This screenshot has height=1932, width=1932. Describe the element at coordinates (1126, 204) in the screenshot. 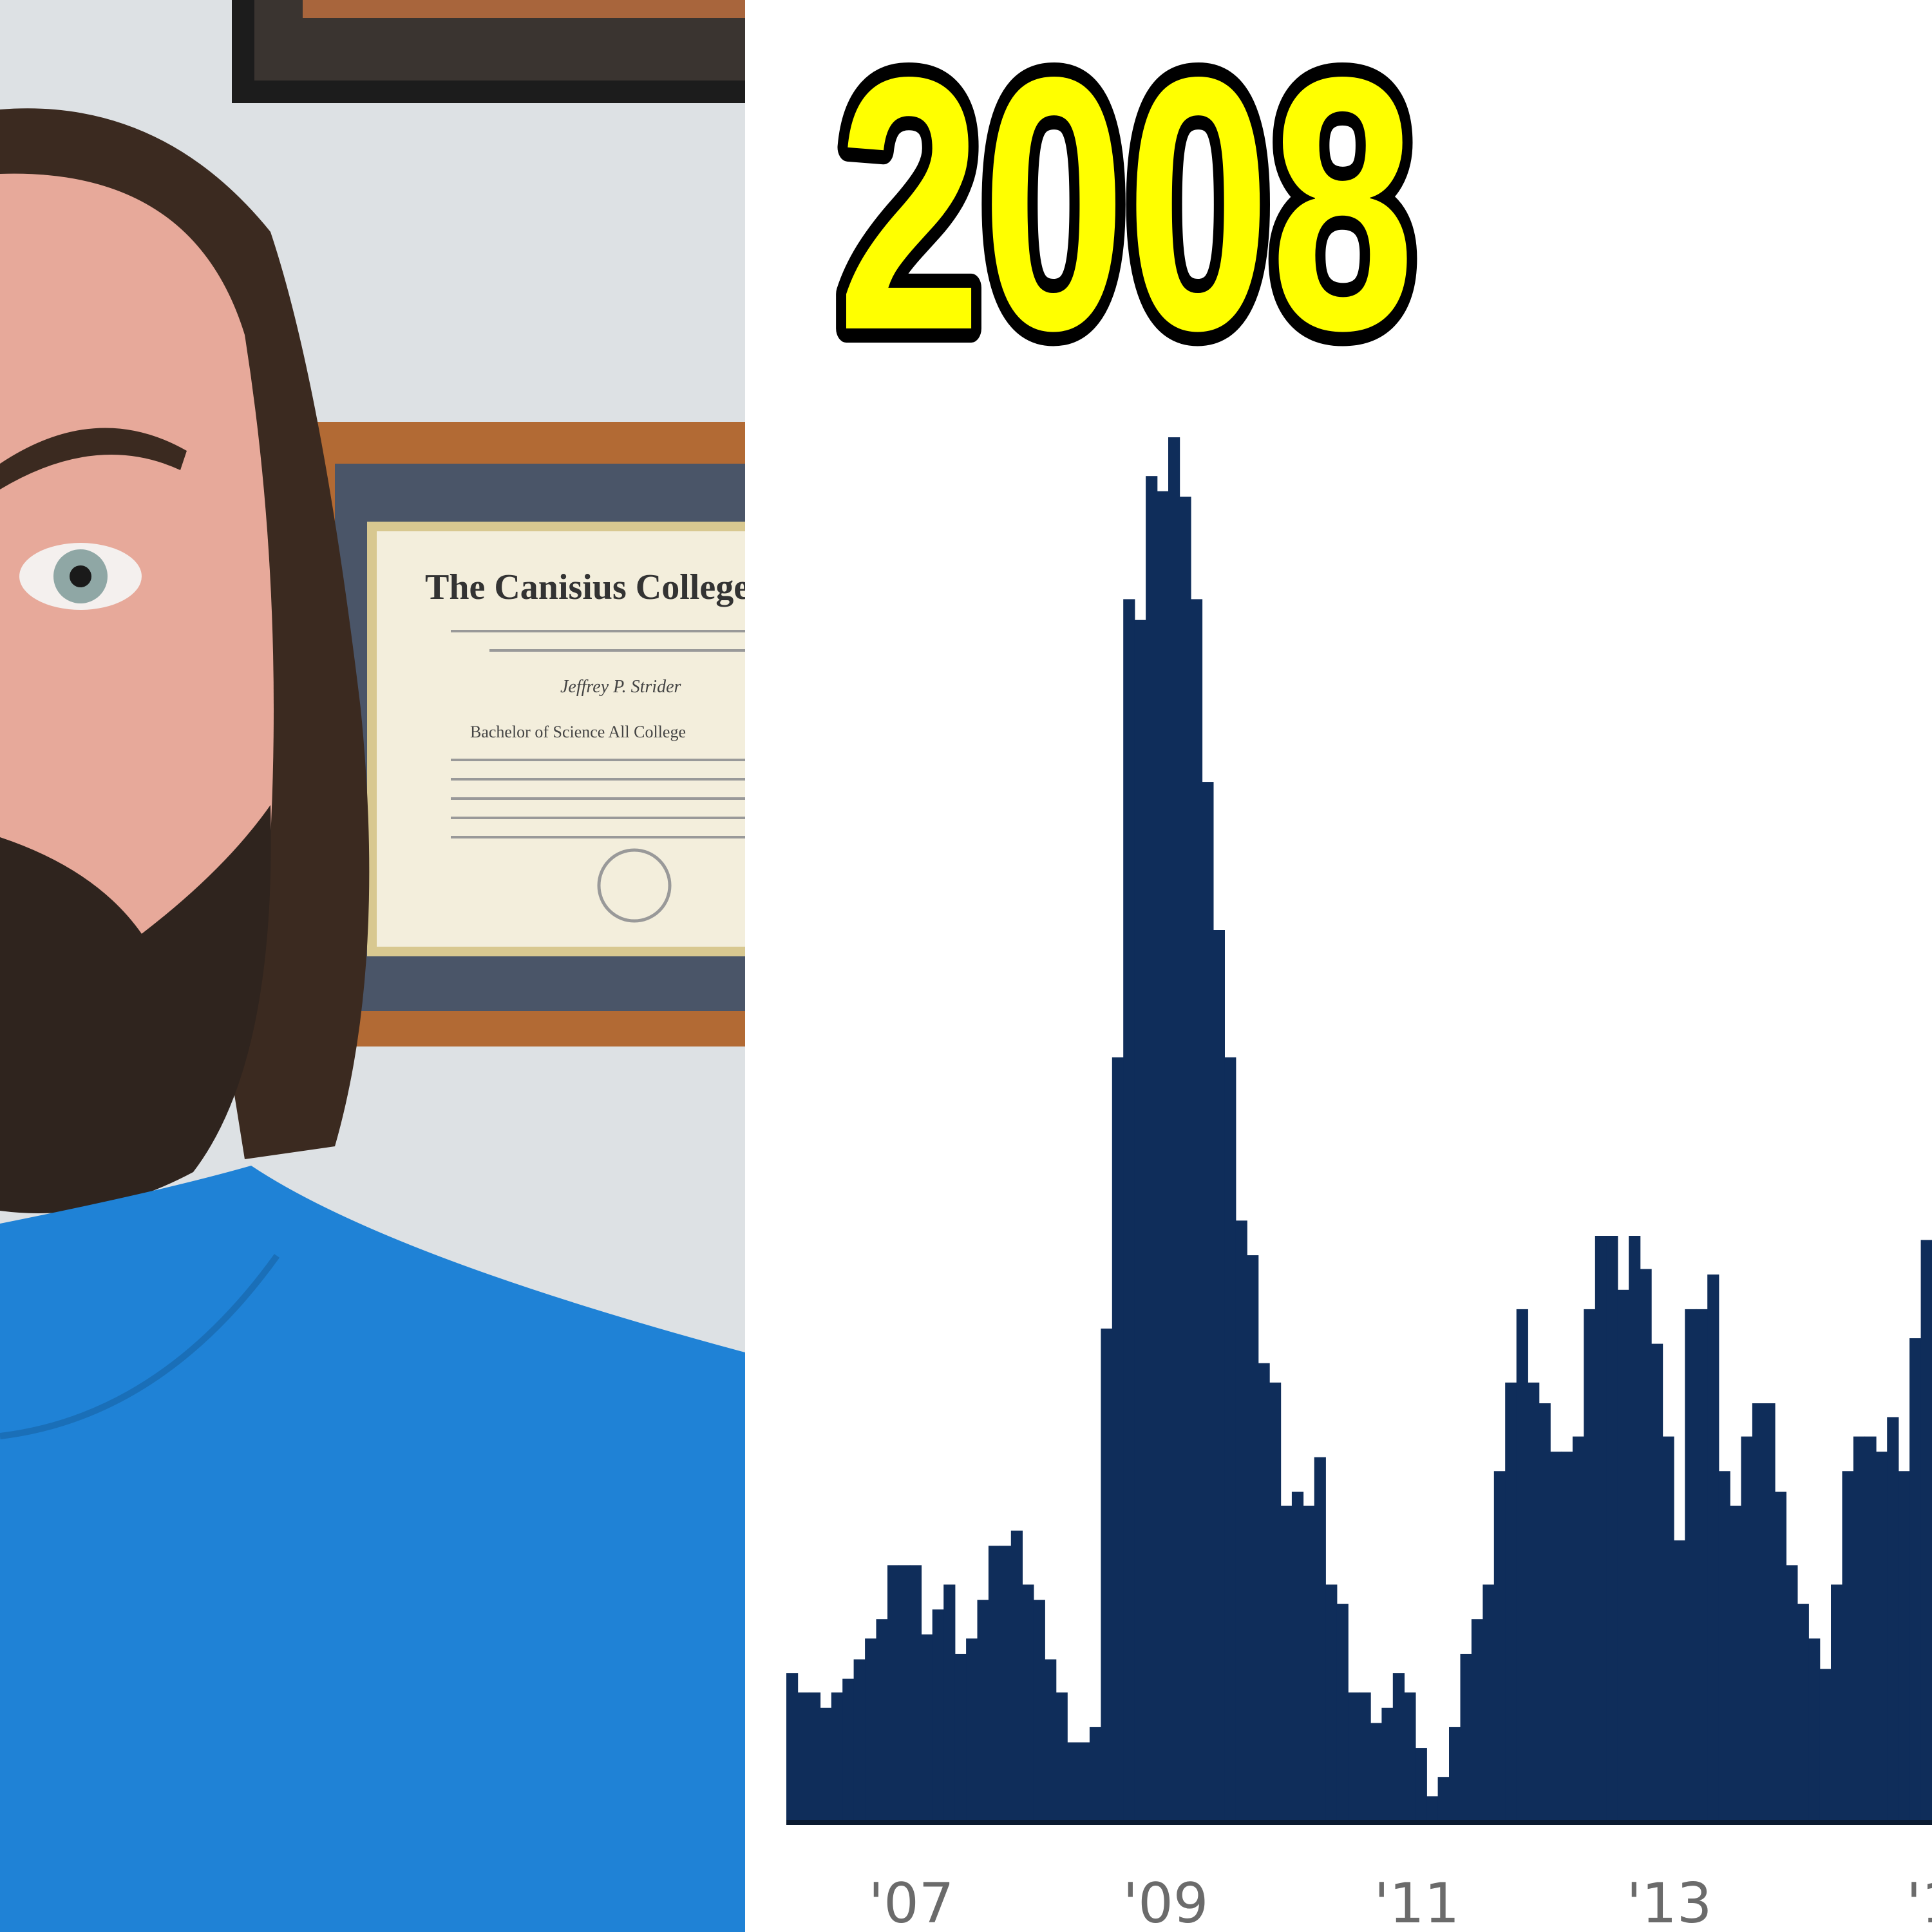

I see `chart-title: 2008` at that location.